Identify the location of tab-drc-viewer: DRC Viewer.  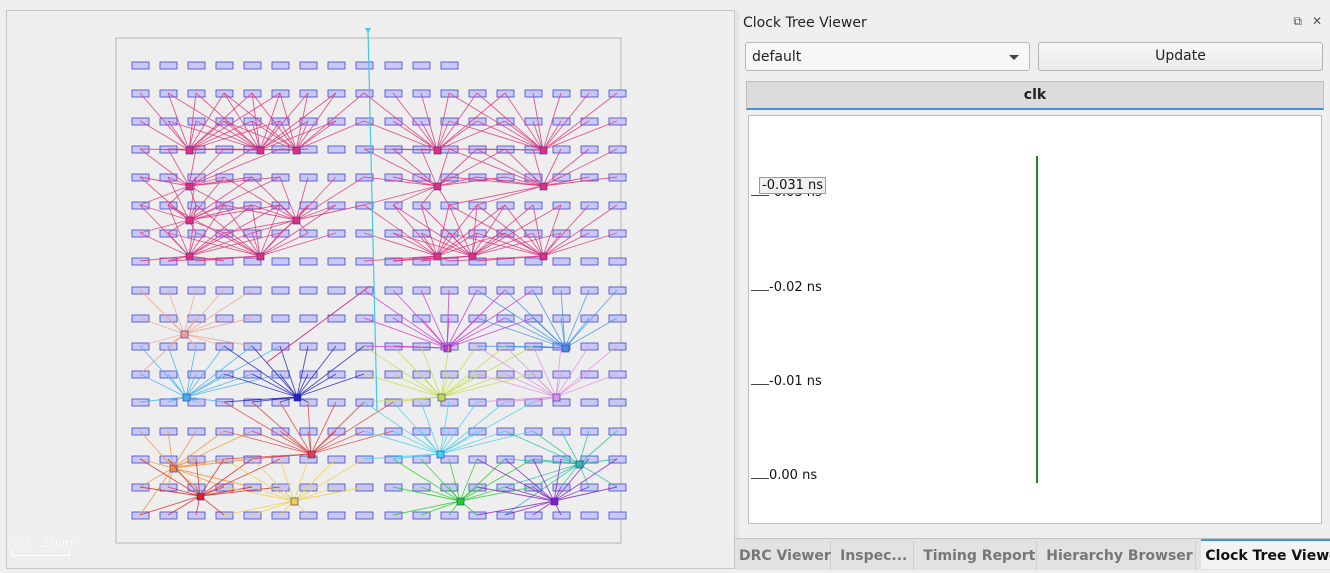
(783, 555).